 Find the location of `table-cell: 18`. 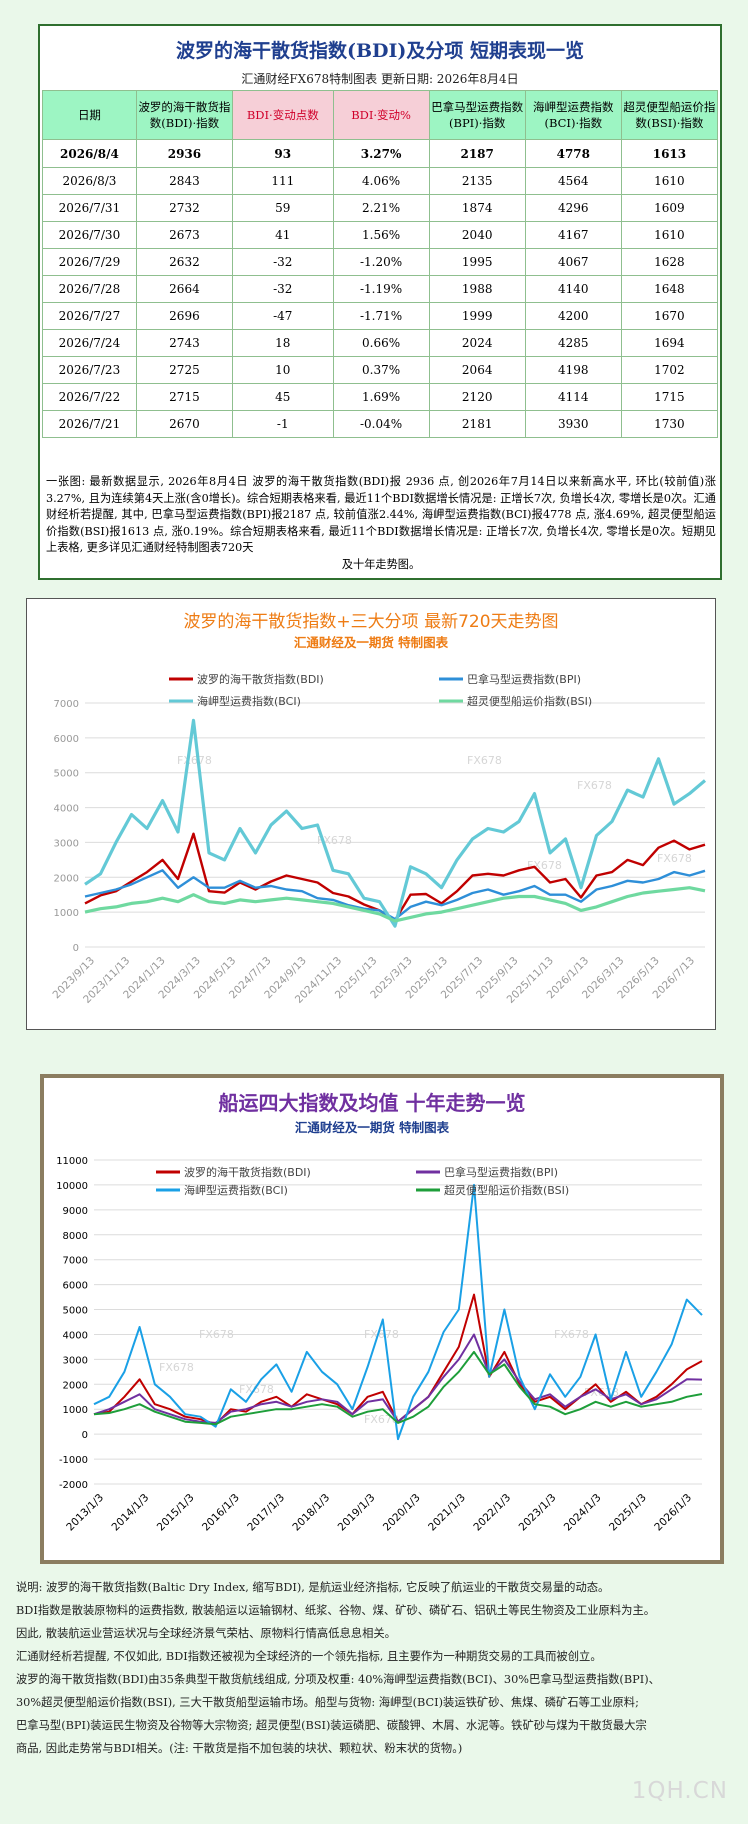

table-cell: 18 is located at coordinates (283, 343).